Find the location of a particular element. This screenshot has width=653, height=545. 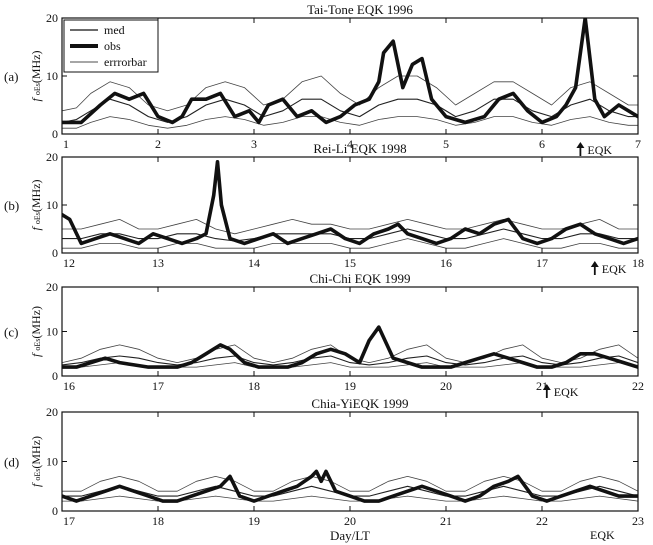

legend-label-med: med is located at coordinates (114, 30).